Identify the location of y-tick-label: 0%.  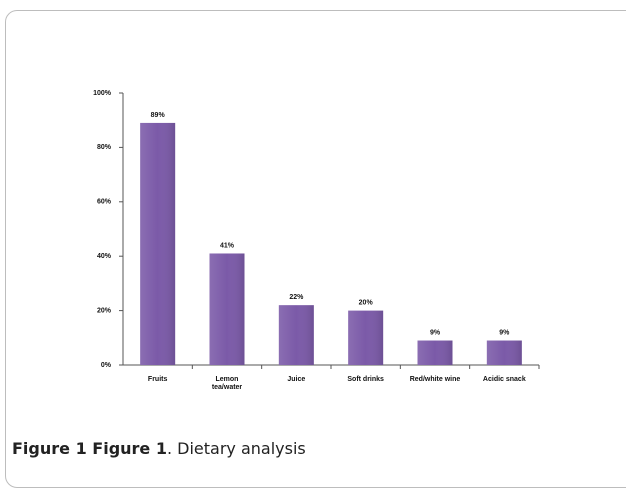
(106, 365).